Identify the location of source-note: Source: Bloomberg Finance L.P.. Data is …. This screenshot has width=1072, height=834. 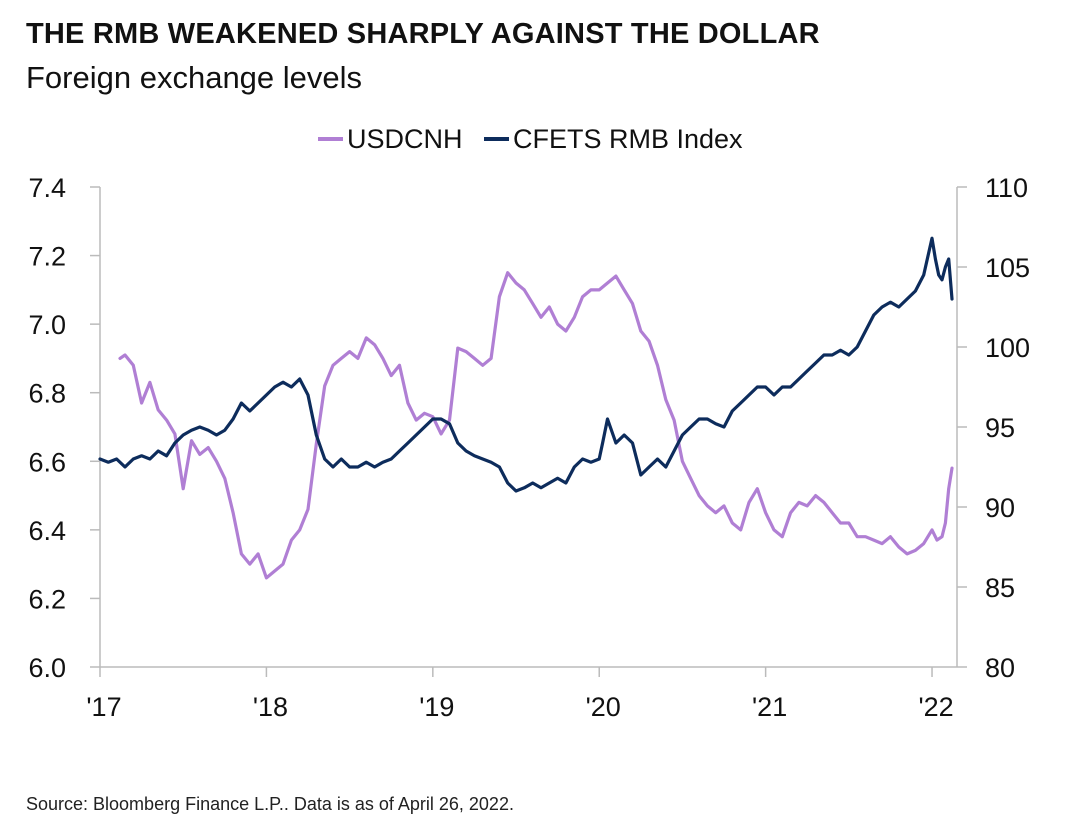
(270, 804).